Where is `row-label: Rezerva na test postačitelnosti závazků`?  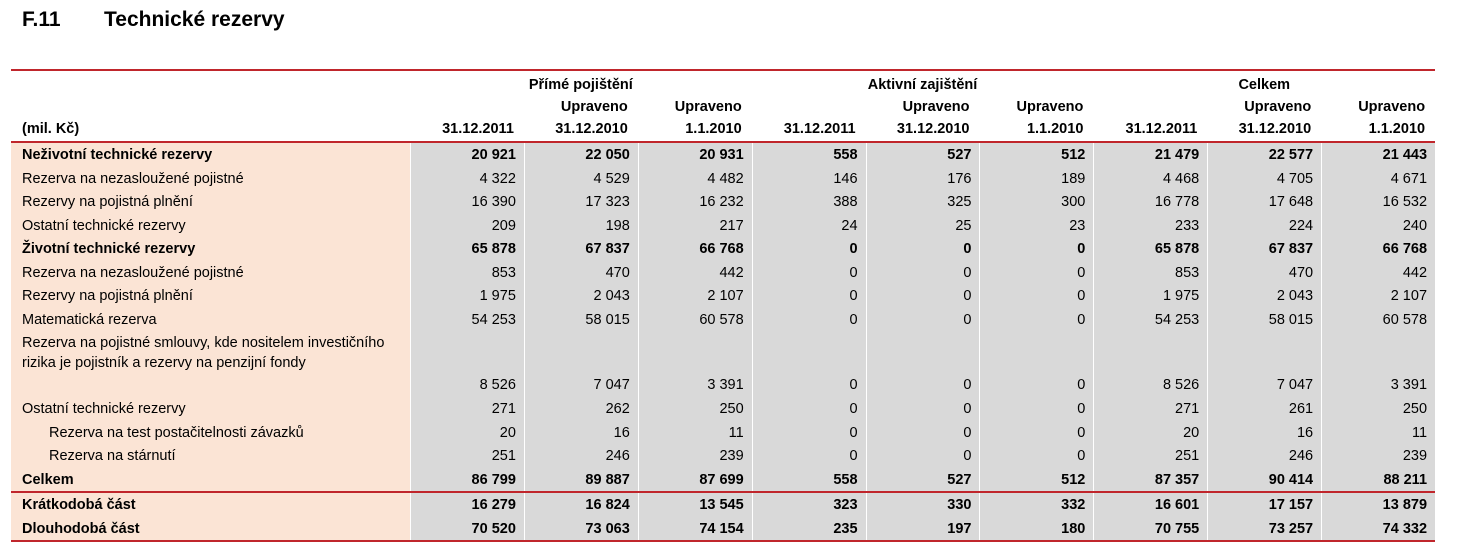
row-label: Rezerva na test postačitelnosti závazků is located at coordinates (210, 432).